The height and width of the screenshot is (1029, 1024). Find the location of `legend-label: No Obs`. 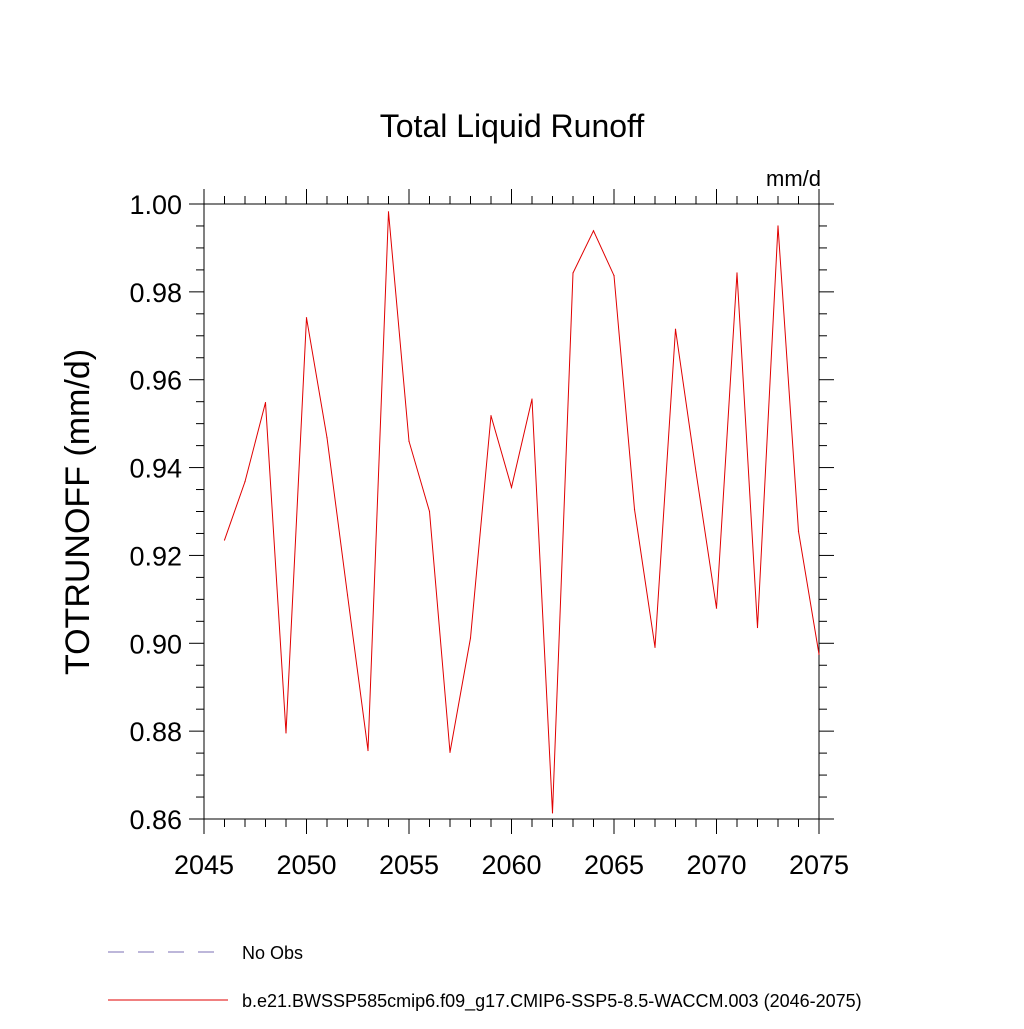

legend-label: No Obs is located at coordinates (272, 953).